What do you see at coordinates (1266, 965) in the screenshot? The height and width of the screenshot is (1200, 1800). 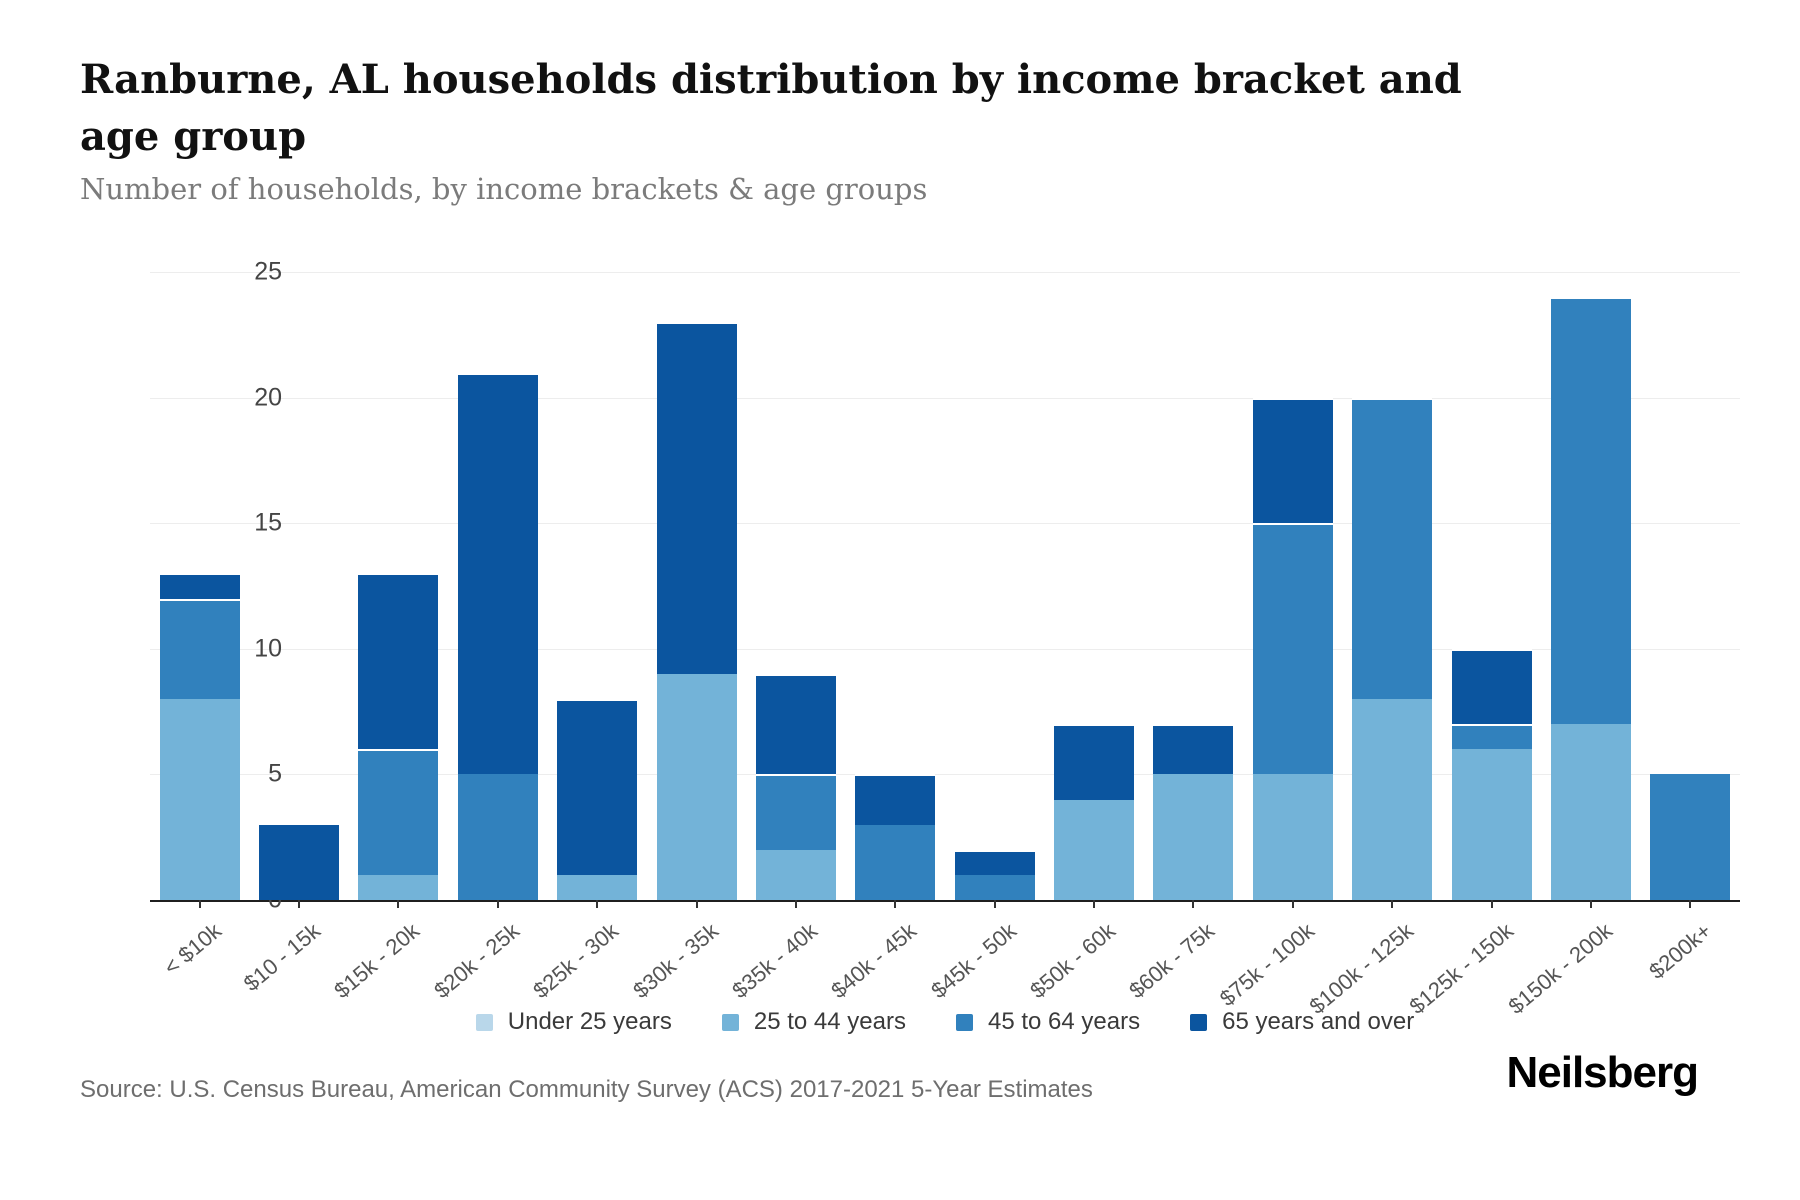 I see `x-tick-label: $75k - 100k` at bounding box center [1266, 965].